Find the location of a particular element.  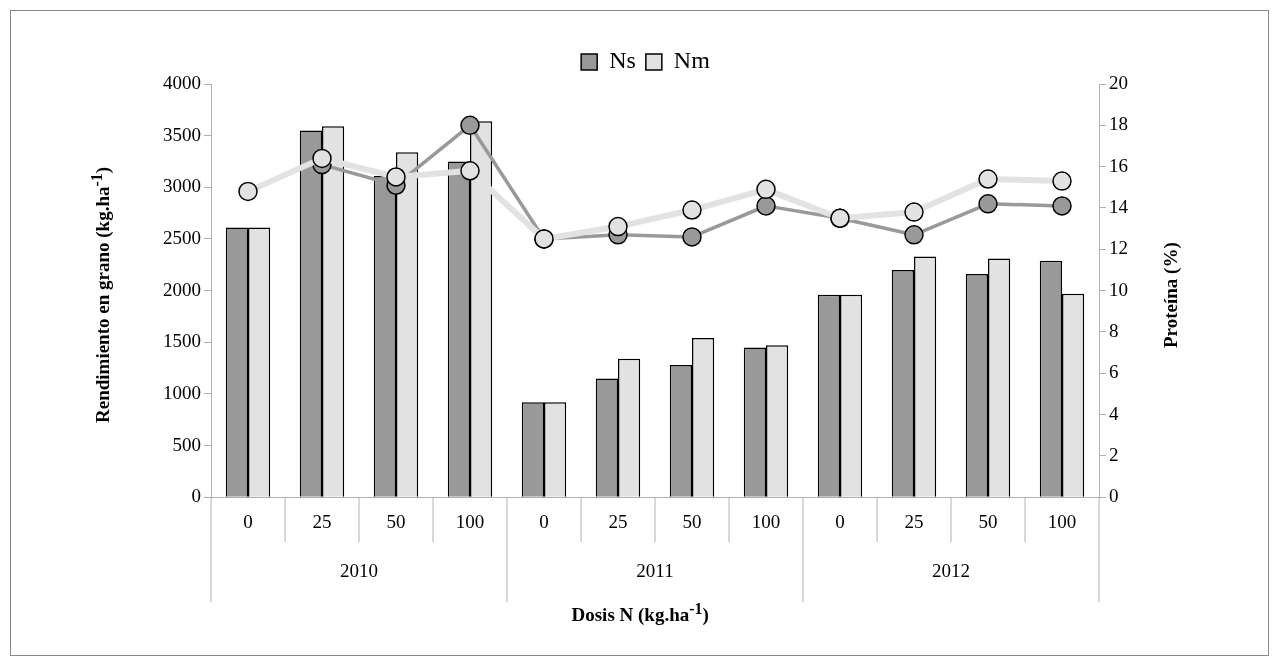

y-tick-label: 3500 is located at coordinates (182, 134).